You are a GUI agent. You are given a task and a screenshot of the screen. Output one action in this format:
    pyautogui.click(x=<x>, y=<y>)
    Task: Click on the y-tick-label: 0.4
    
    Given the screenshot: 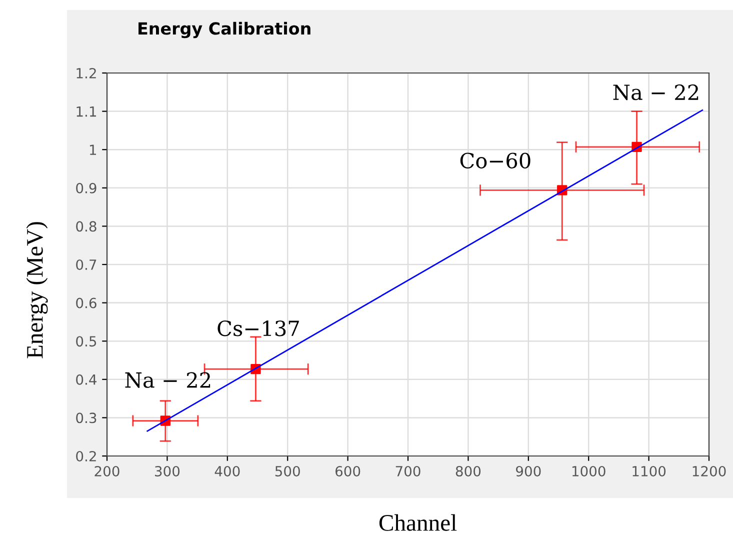 What is the action you would take?
    pyautogui.click(x=86, y=379)
    